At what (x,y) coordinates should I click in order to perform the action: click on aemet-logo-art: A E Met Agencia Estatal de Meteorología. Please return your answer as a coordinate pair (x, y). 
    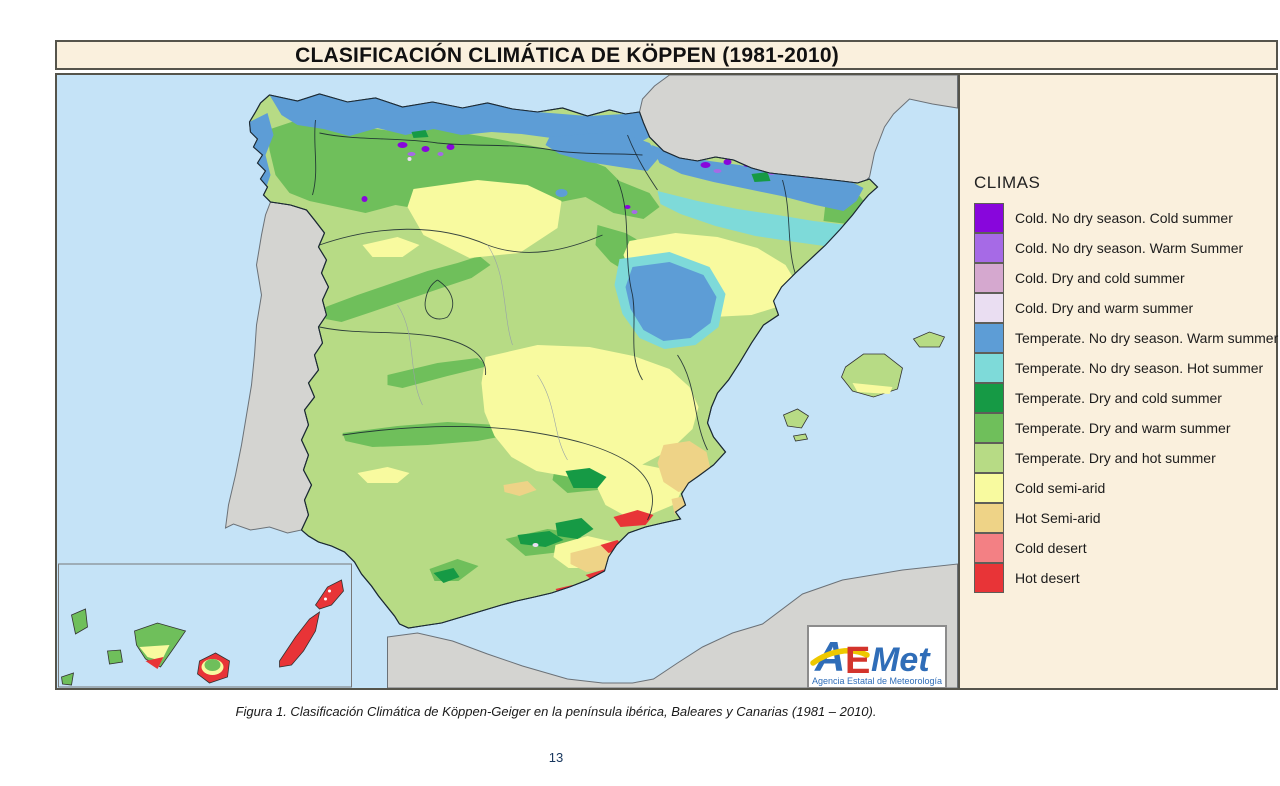
    Looking at the image, I should click on (876, 659).